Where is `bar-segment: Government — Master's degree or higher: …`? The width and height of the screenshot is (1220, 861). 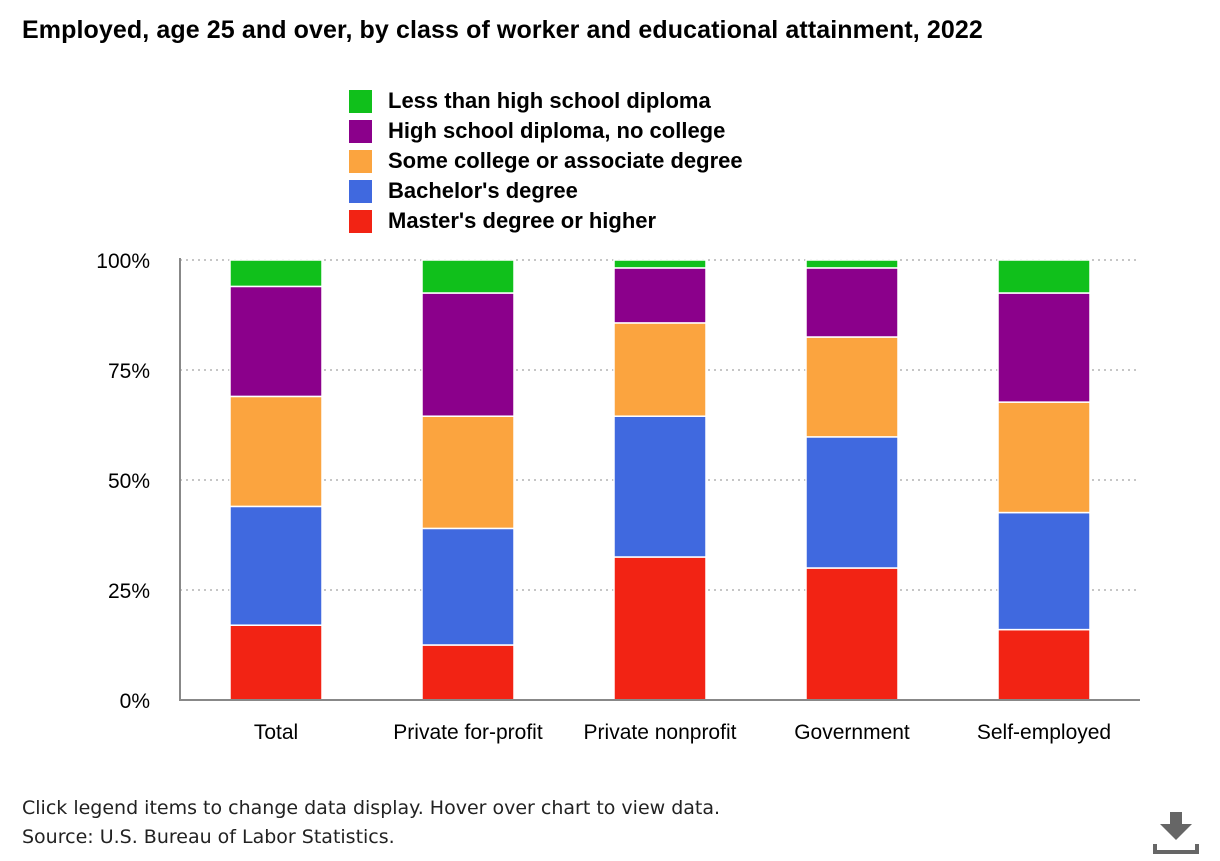 bar-segment: Government — Master's degree or higher: … is located at coordinates (852, 634).